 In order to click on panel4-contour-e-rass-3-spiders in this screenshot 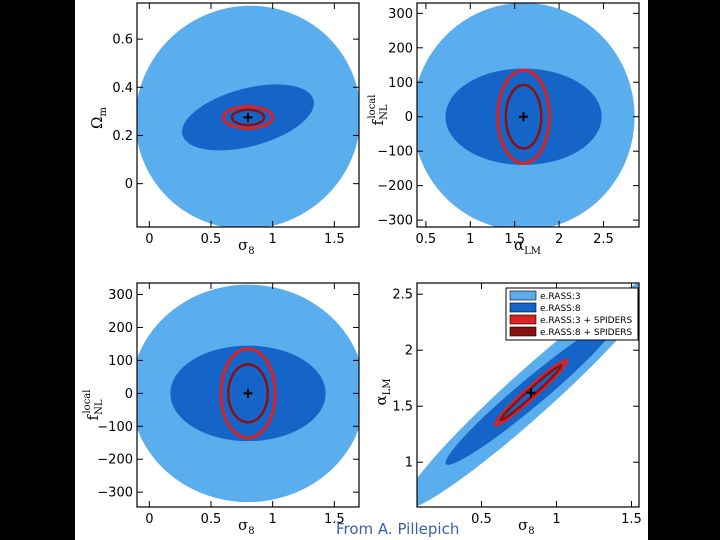, I will do `click(531, 392)`.